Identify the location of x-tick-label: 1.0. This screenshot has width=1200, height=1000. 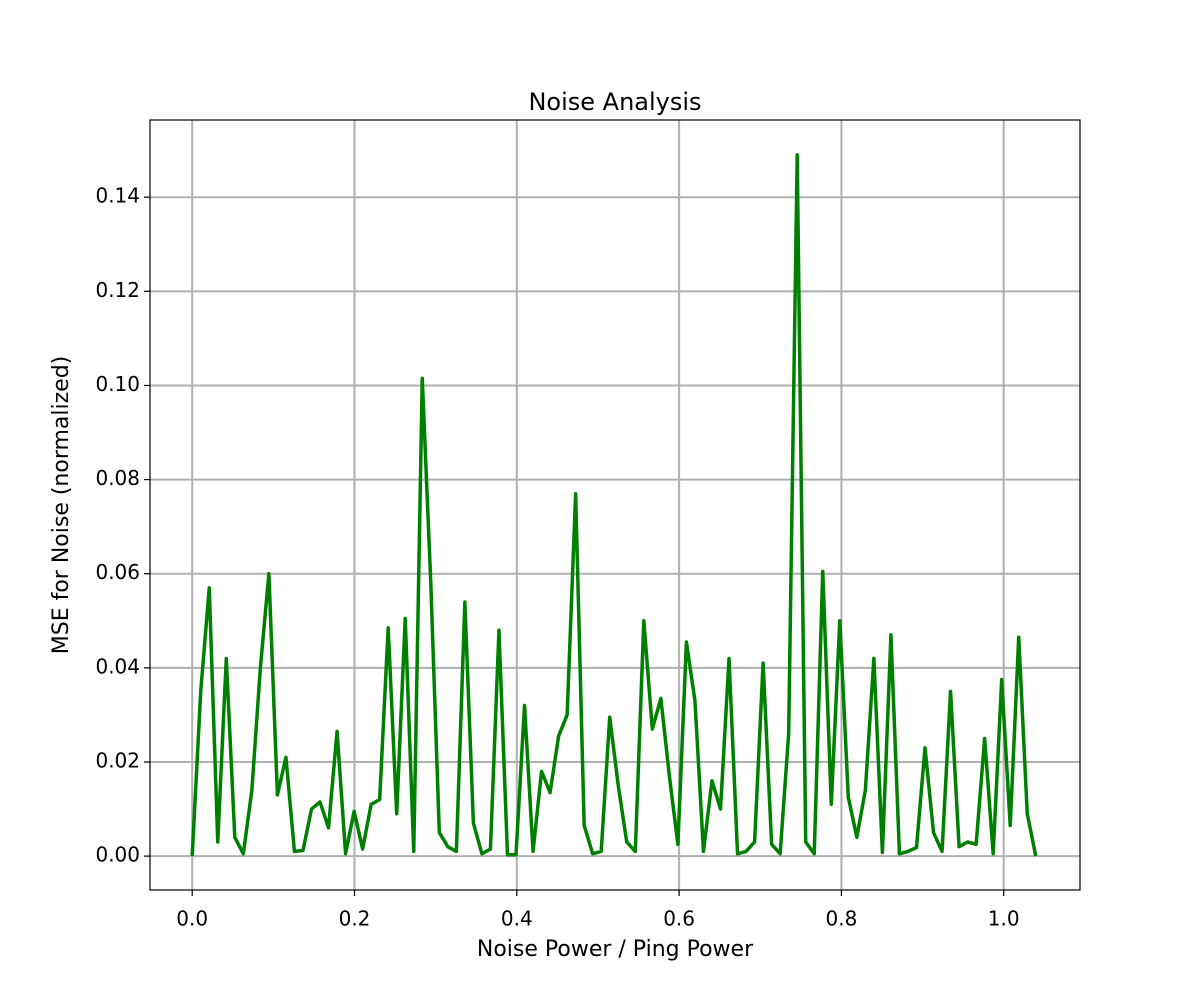
(1004, 919).